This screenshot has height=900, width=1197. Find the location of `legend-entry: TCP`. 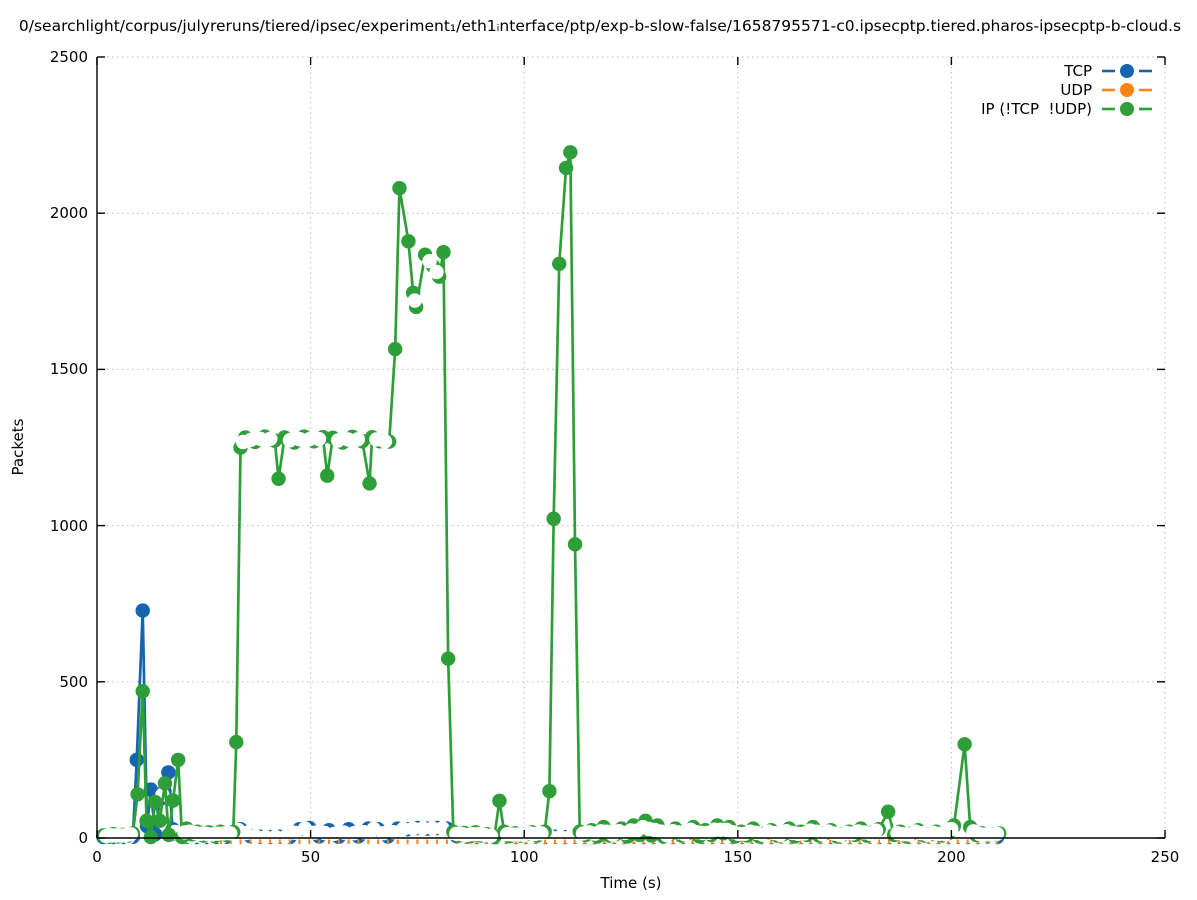

legend-entry: TCP is located at coordinates (1067, 71).